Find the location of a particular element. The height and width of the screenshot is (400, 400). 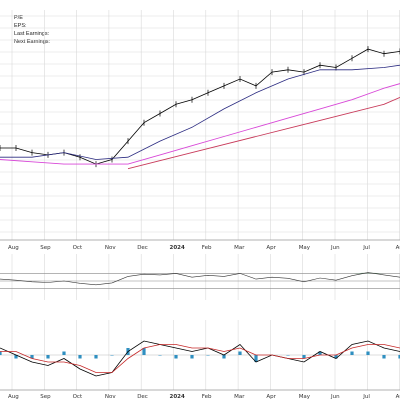

price-x-tick-label: Au is located at coordinates (398, 248).